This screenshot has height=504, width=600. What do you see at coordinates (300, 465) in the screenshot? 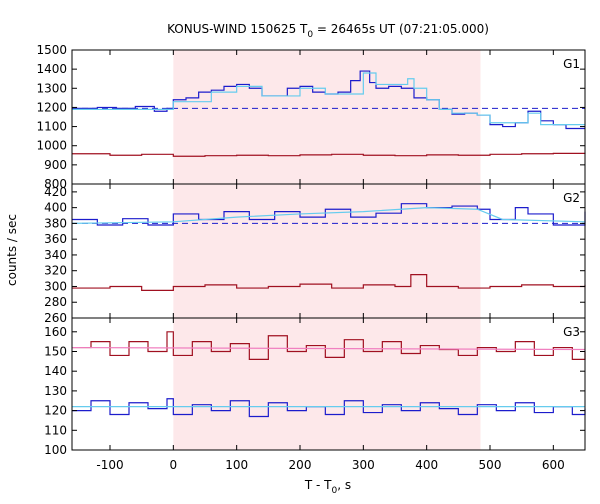
I see `x-tick-label: 200` at bounding box center [300, 465].